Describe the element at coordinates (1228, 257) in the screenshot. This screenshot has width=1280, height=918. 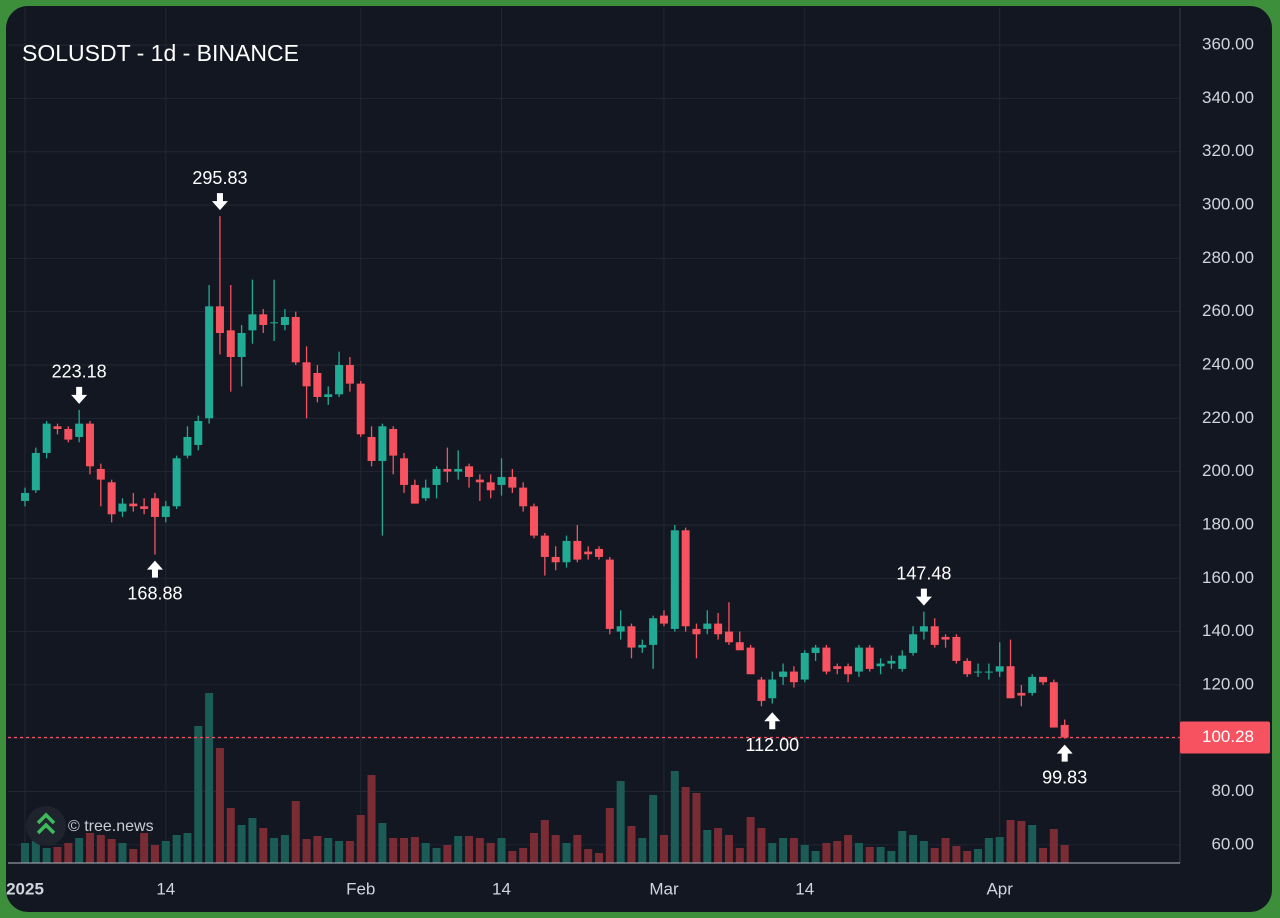
I see `y-tick-label: 280.00` at that location.